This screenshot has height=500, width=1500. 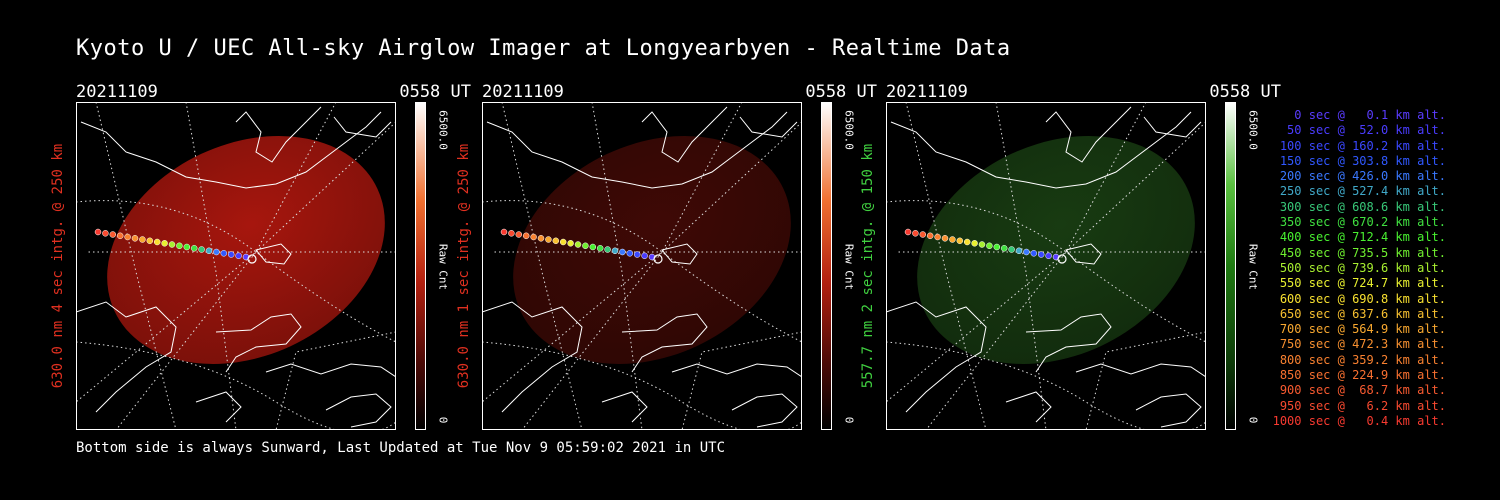 I want to click on legend-entry: 850 sec @ 224.9 km alt., so click(x=1362, y=375).